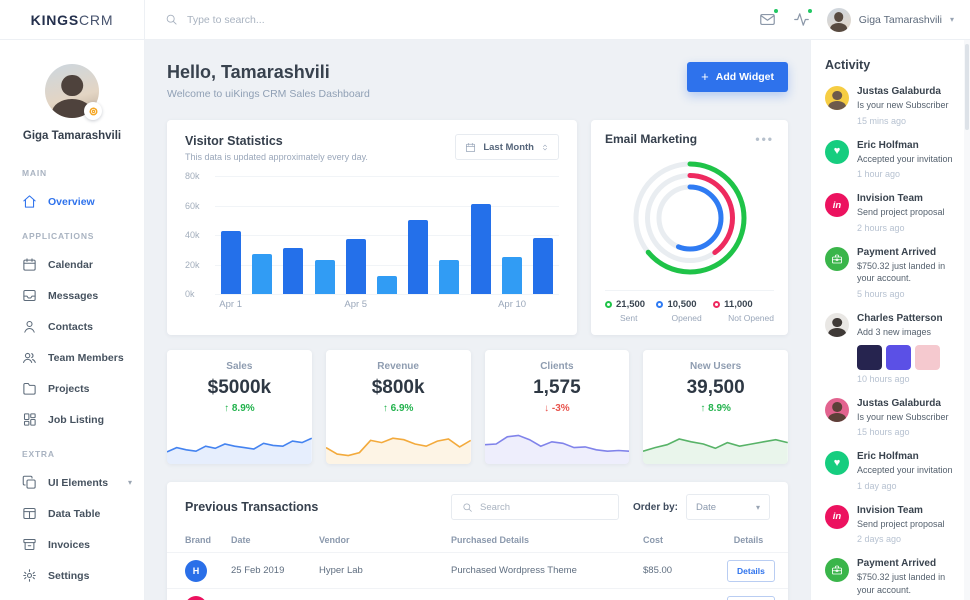  I want to click on table-search-input, so click(539, 507).